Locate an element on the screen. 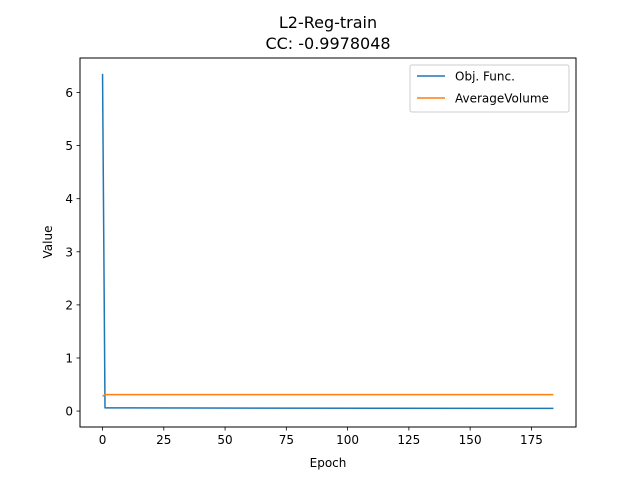 This screenshot has height=480, width=640. y-tick-label: 3 is located at coordinates (69, 252).